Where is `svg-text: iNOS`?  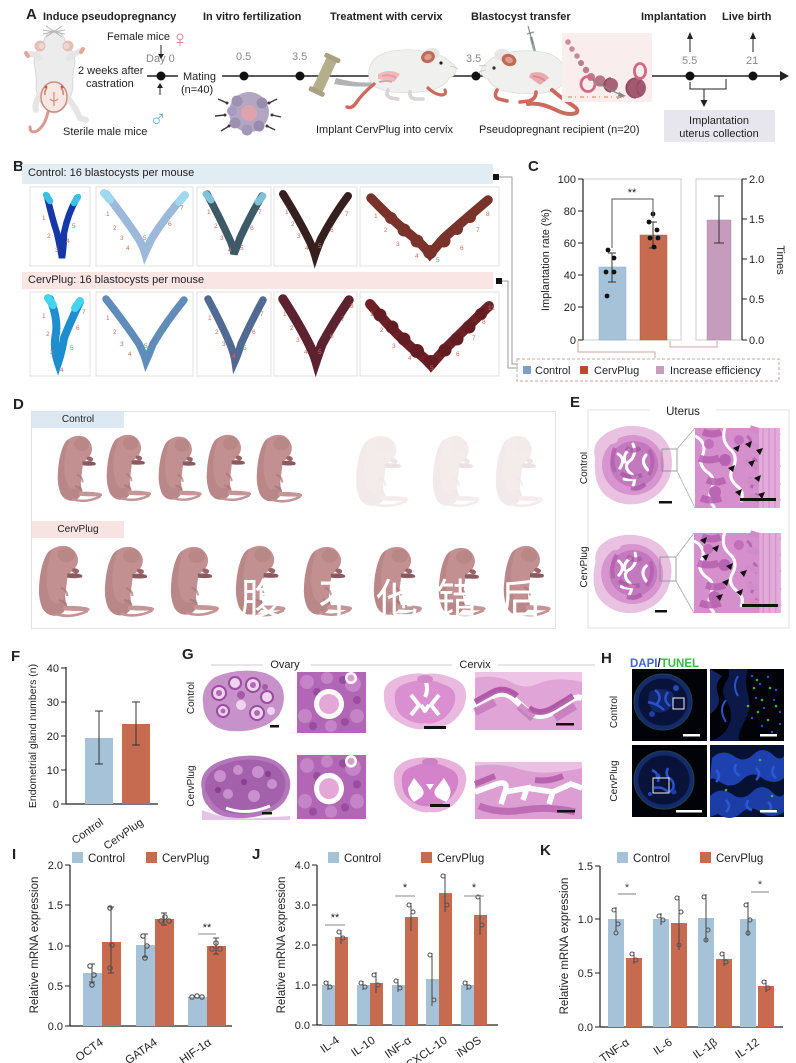
svg-text: iNOS is located at coordinates (469, 1047).